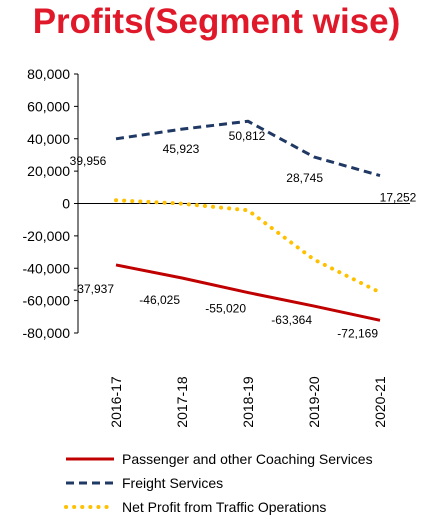 The width and height of the screenshot is (433, 531). What do you see at coordinates (47, 236) in the screenshot?
I see `y-tick-label: -20,000` at bounding box center [47, 236].